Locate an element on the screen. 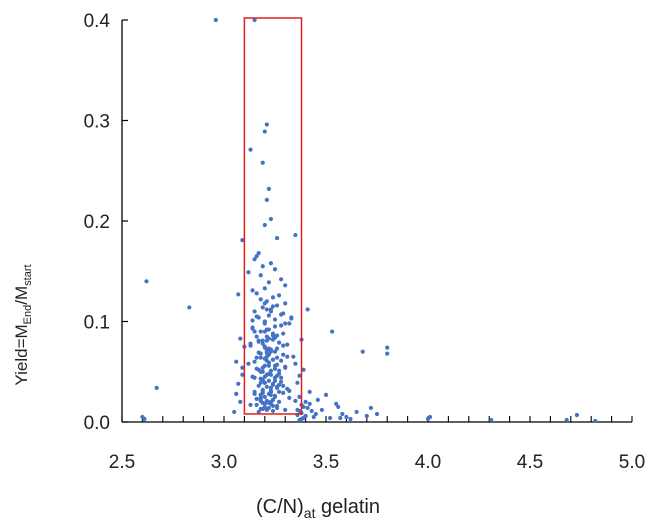 This screenshot has height=525, width=649. y-title-main: Yield=M is located at coordinates (21, 354).